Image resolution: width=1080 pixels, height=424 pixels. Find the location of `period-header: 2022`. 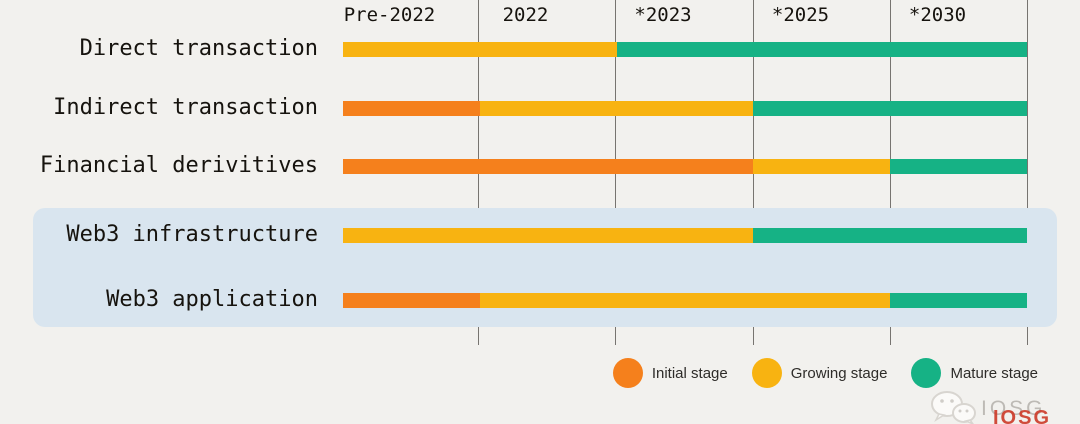

period-header: 2022 is located at coordinates (525, 15).